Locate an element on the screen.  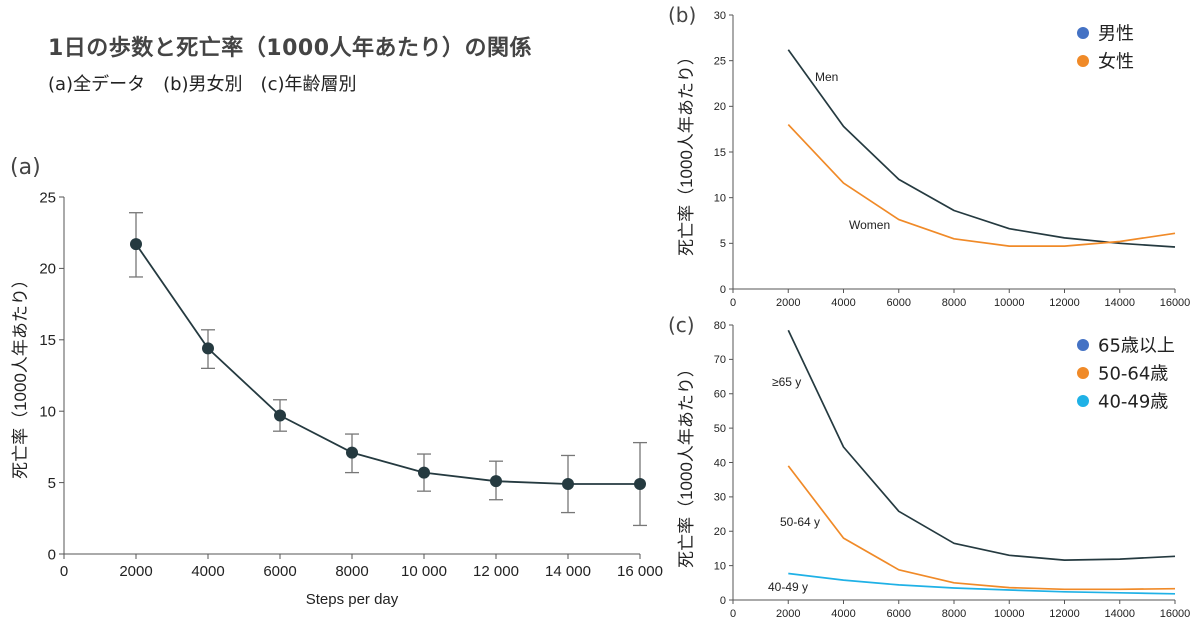
panel-label-a: (a) is located at coordinates (25, 167).